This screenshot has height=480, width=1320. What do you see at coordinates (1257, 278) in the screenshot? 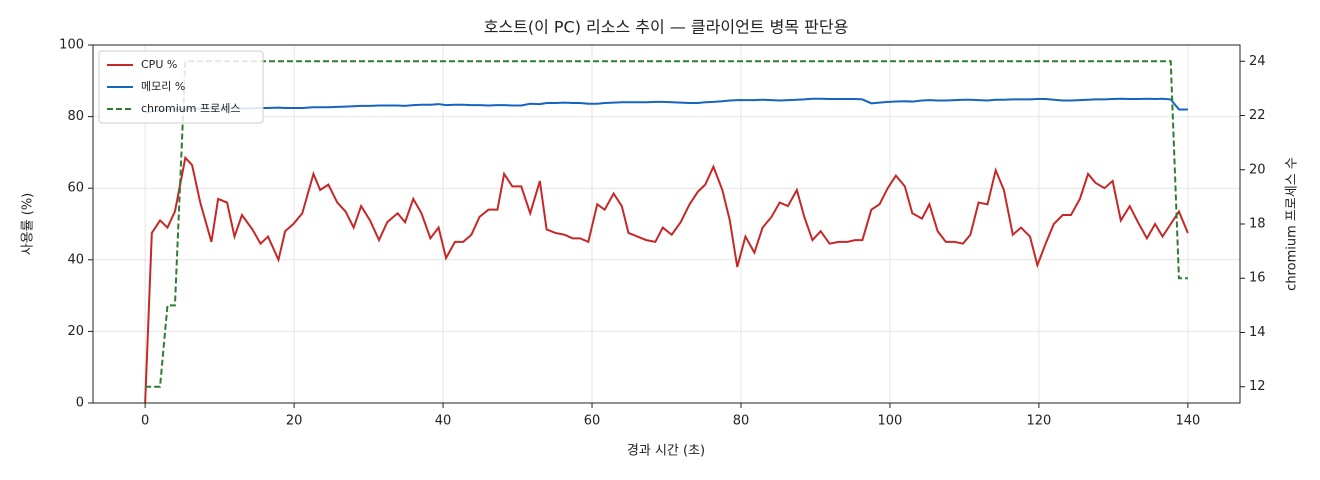
I see `y2-tick-label: 16` at bounding box center [1257, 278].